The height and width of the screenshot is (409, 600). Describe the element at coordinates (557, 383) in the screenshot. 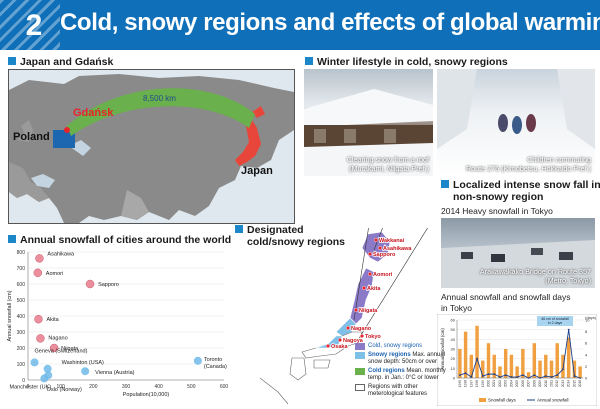

I see `x-tick-label: 2012` at that location.